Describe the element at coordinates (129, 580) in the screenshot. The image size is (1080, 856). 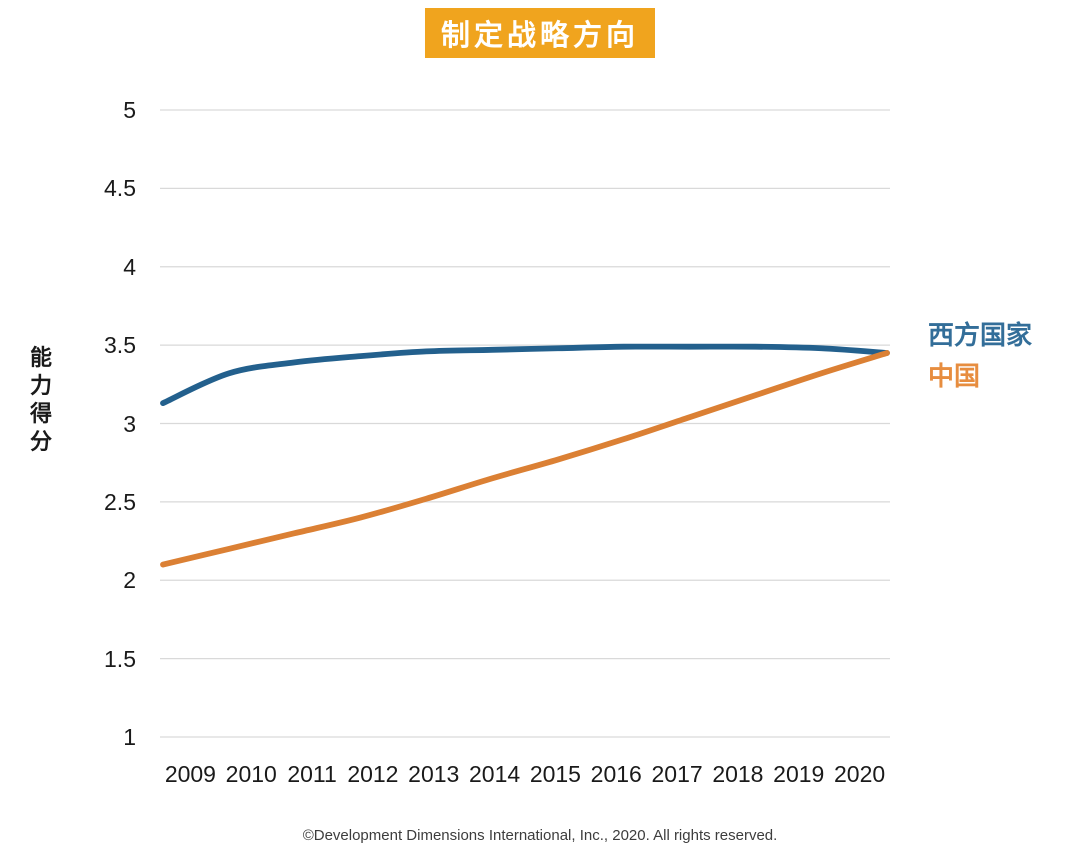
I see `y-tick-label: 2` at that location.